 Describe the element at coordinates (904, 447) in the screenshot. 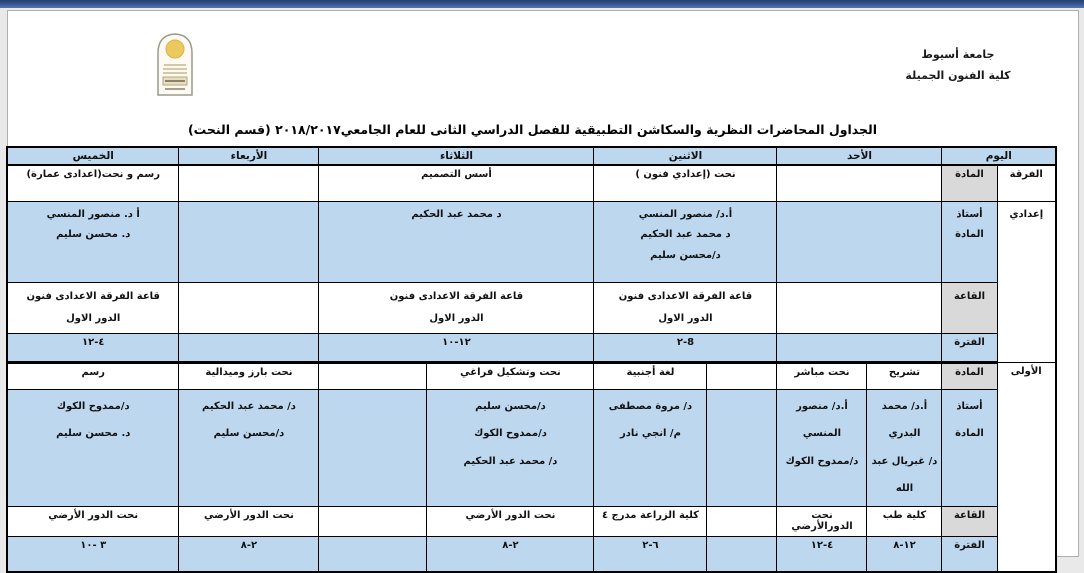

I see `s2-instructor-sun-a: أ.د/ محمد البدري د/ غبريال عبد الله` at that location.